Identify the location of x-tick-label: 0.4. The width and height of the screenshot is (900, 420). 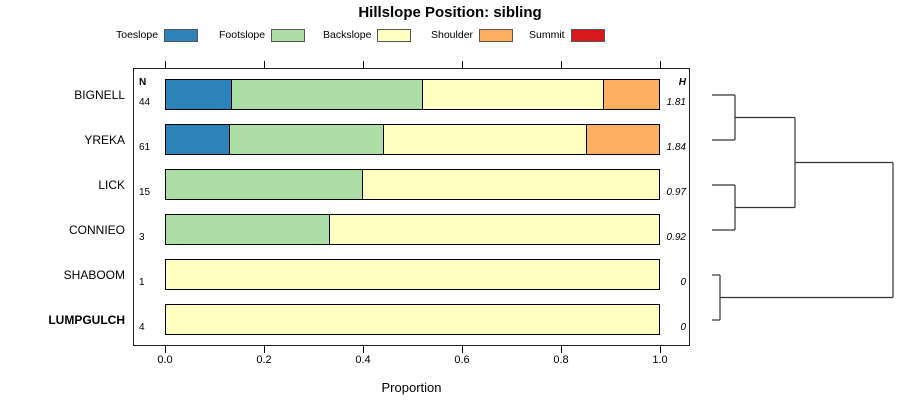
(363, 360).